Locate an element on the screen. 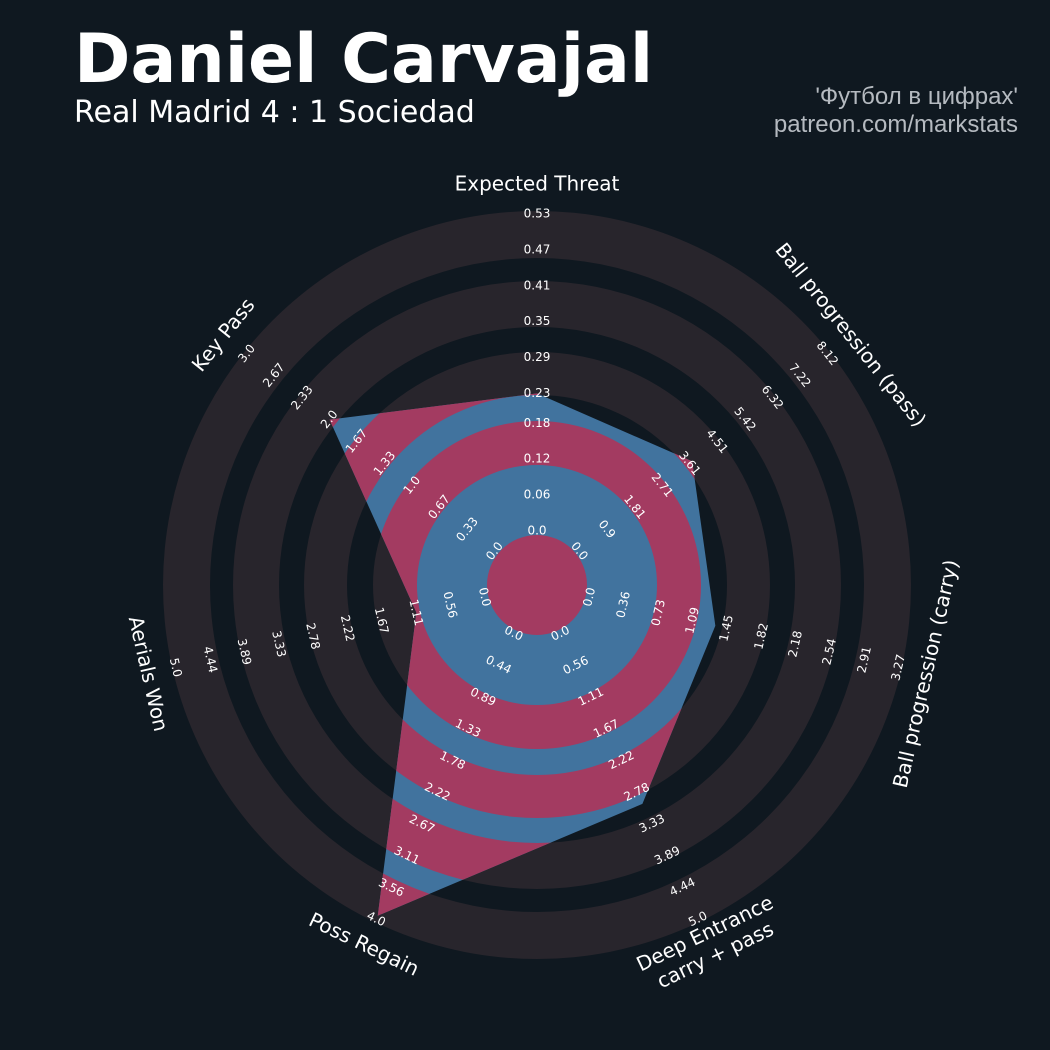 Image resolution: width=1050 pixels, height=1050 pixels. tick-label: 0.18 is located at coordinates (537, 423).